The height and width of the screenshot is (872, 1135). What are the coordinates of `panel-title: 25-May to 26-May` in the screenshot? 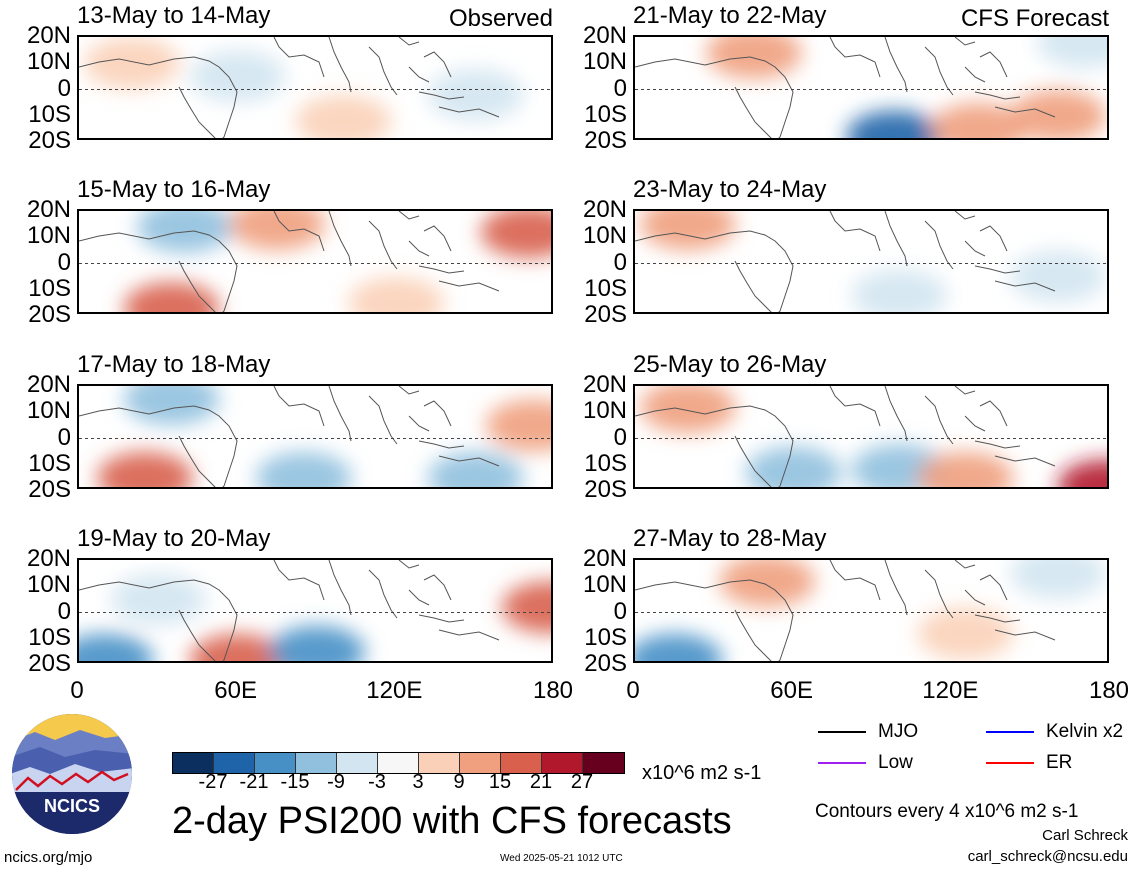 It's located at (730, 364).